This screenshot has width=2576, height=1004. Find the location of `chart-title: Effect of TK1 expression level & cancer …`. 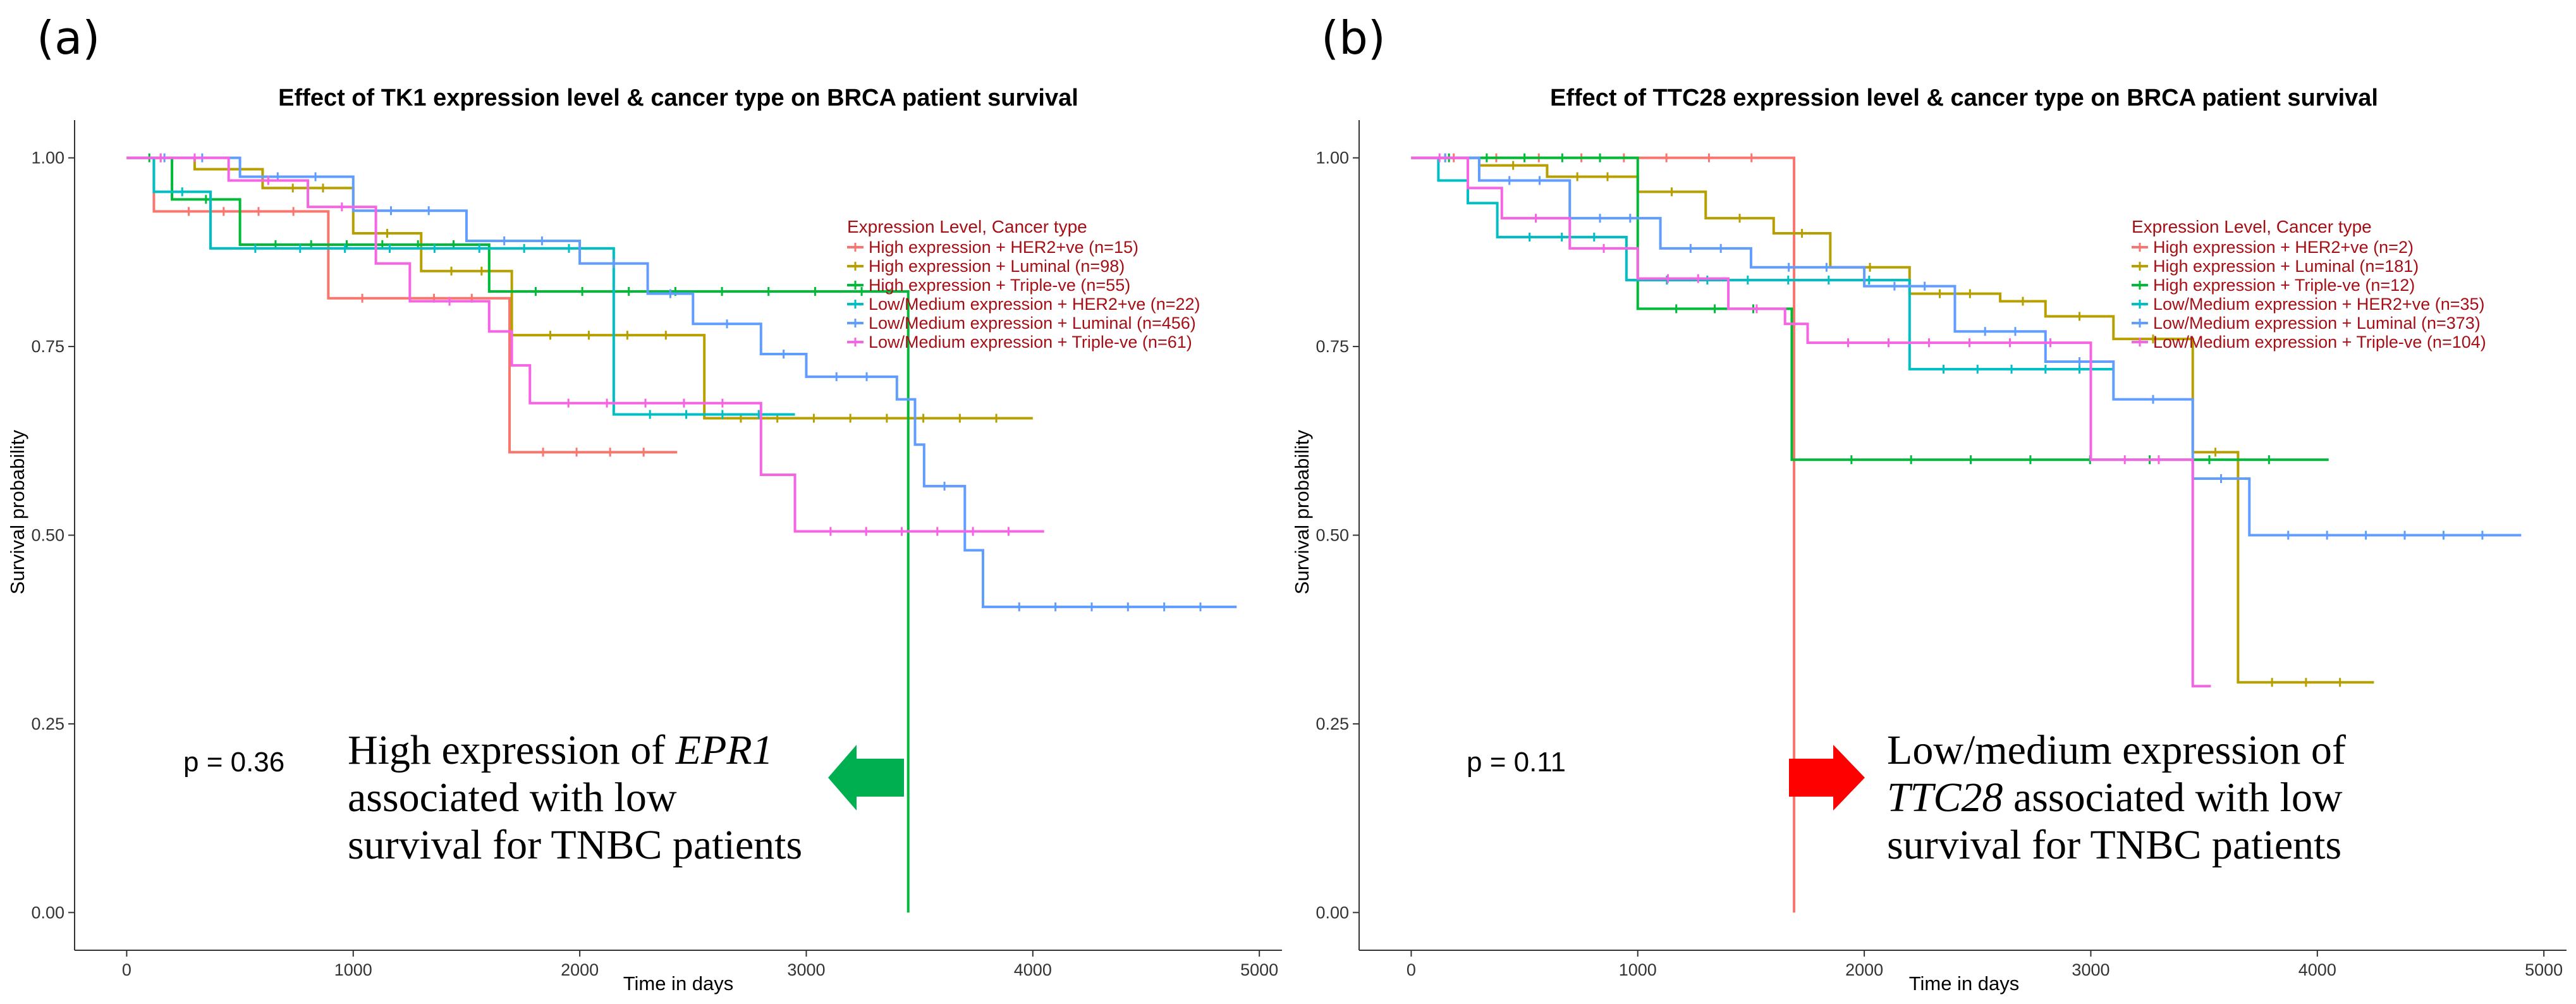

chart-title: Effect of TK1 expression level & cancer … is located at coordinates (678, 98).